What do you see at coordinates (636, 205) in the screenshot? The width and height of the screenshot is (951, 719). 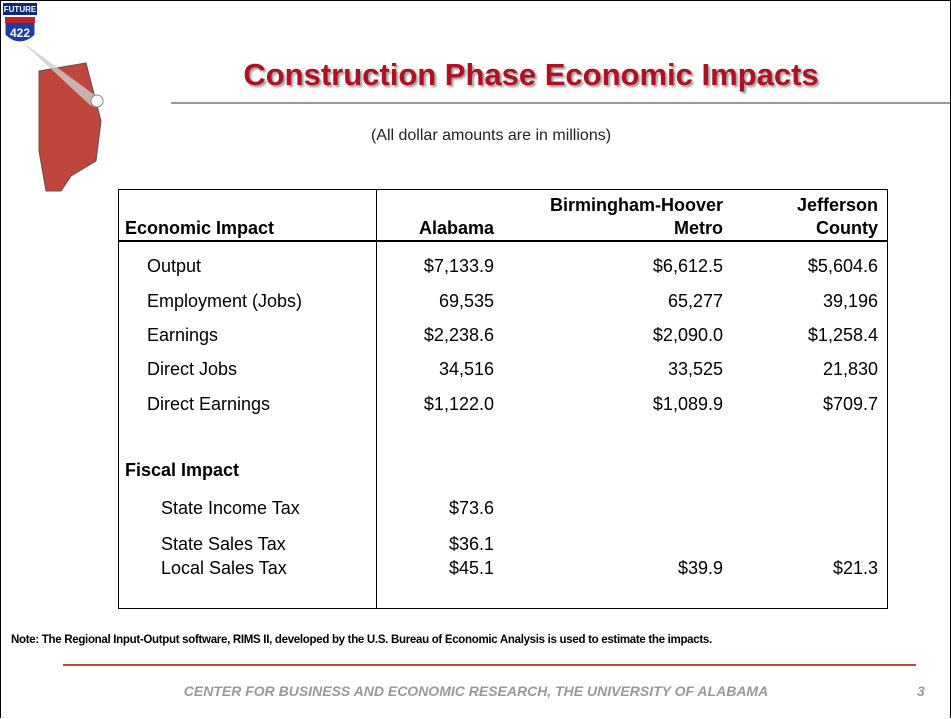 I see `column-header: Birmingham-Hoover` at bounding box center [636, 205].